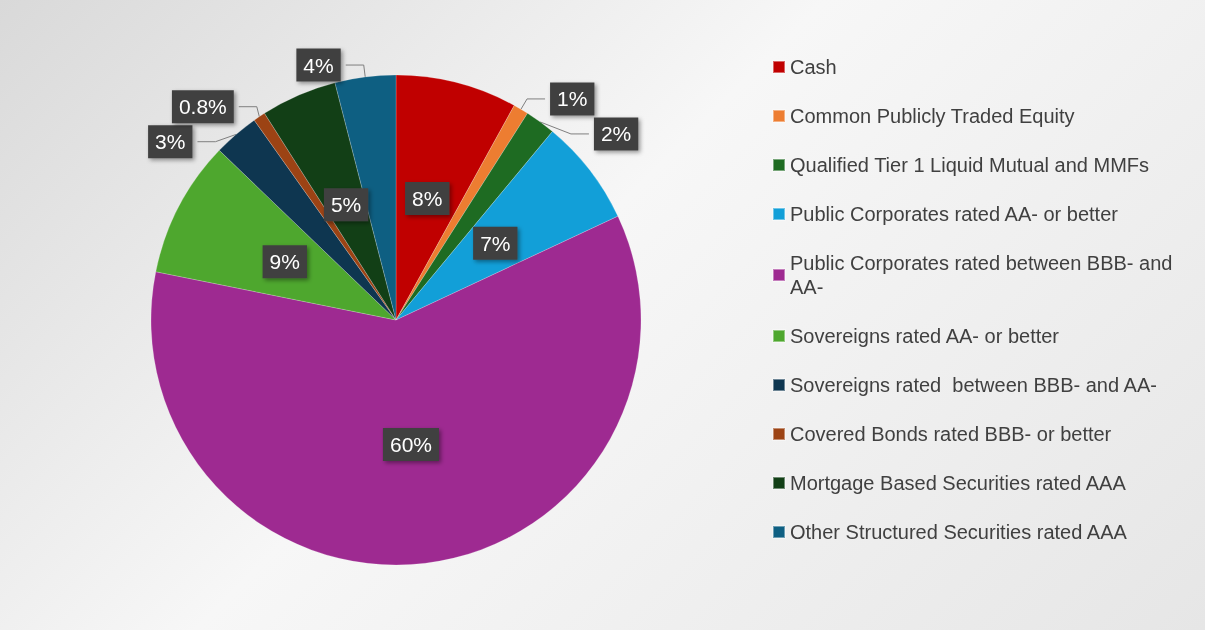 The width and height of the screenshot is (1205, 630). Describe the element at coordinates (925, 336) in the screenshot. I see `legend-label: Sovereigns rated AA- or better` at that location.